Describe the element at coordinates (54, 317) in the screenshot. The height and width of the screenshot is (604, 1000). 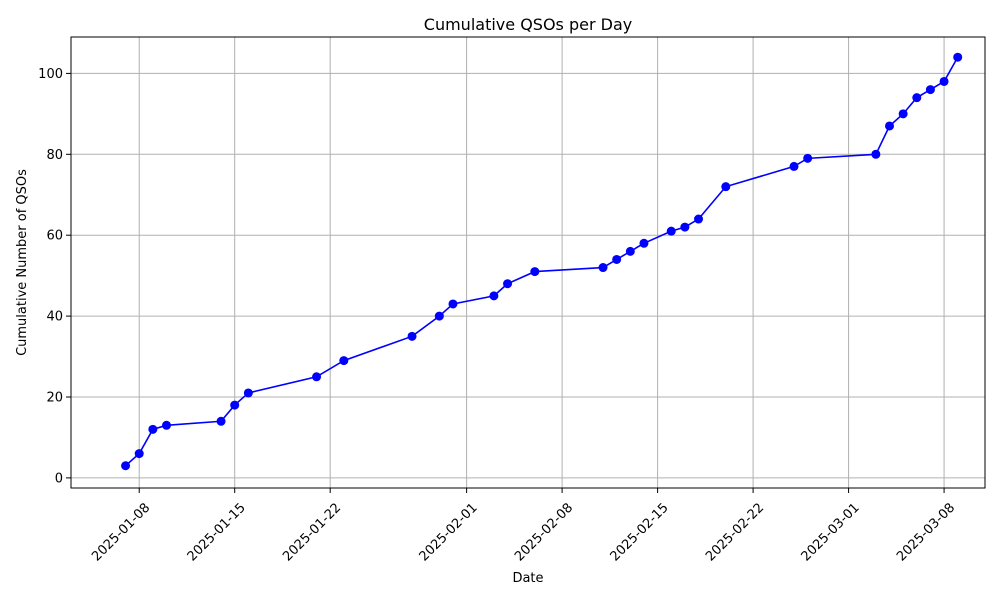
I see `y-tick-label: 40` at that location.